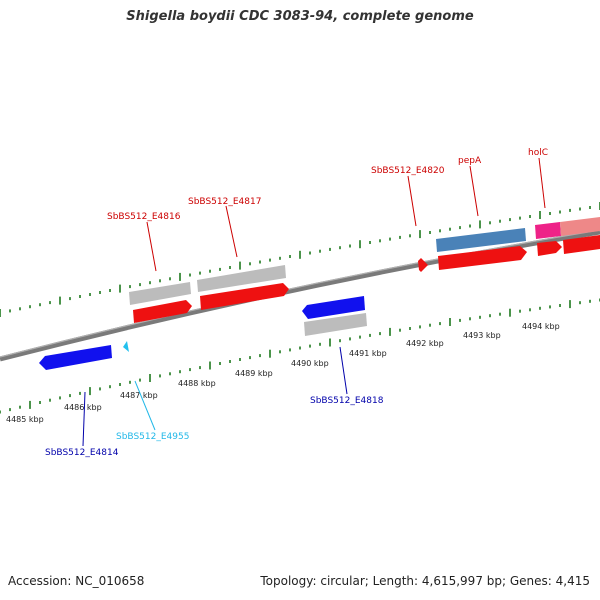  Describe the element at coordinates (580, 226) in the screenshot. I see `gene-block-next` at that location.